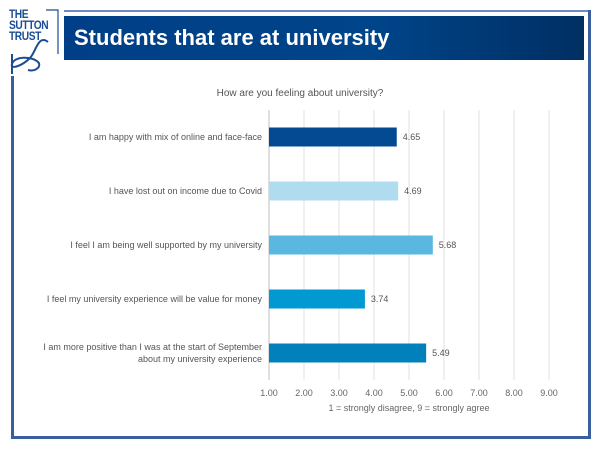  Describe the element at coordinates (441, 353) in the screenshot. I see `data-label: 5.49` at that location.